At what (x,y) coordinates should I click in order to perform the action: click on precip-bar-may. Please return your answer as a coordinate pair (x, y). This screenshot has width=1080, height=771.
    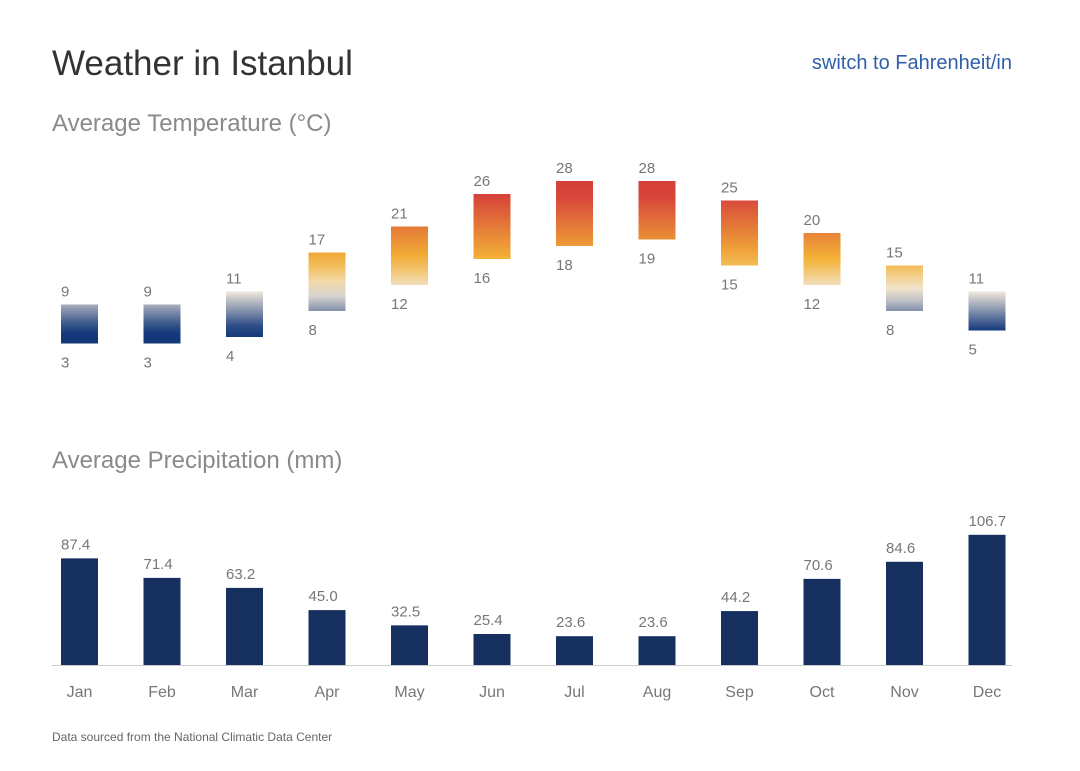
    Looking at the image, I should click on (409, 645).